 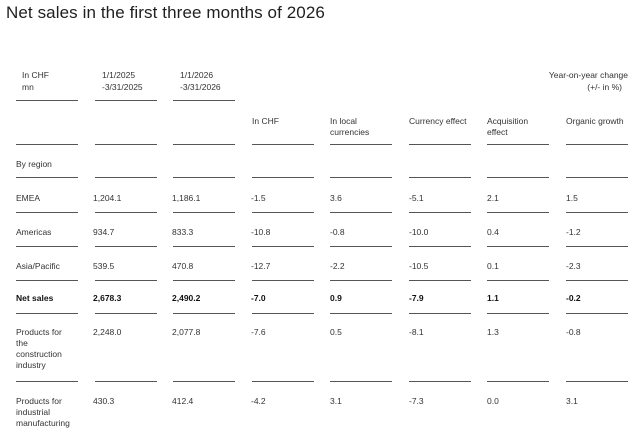 What do you see at coordinates (497, 132) in the screenshot?
I see `acquisition-effect-header-line2: effect` at bounding box center [497, 132].